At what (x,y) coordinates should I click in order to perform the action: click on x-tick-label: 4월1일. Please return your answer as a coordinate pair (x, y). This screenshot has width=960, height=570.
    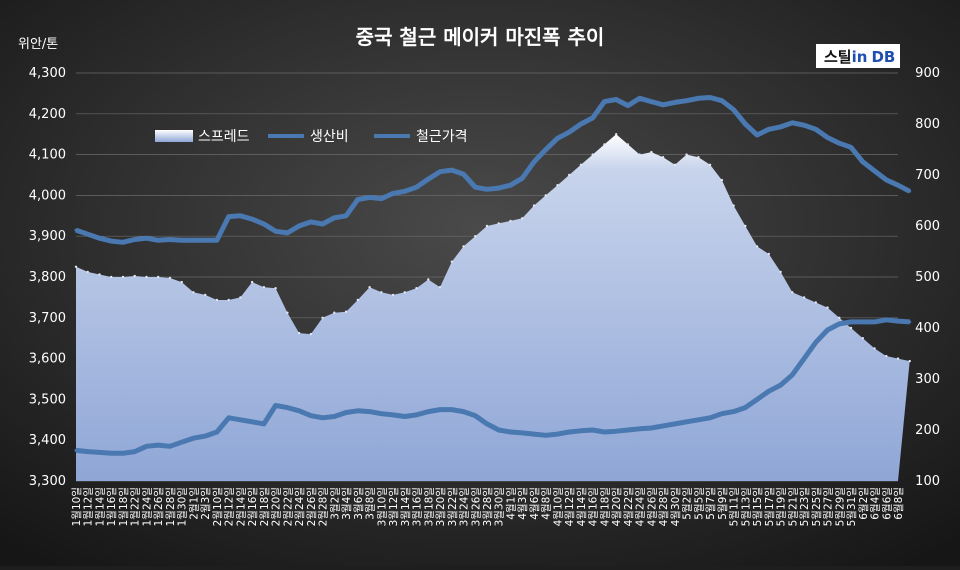
    Looking at the image, I should click on (510, 503).